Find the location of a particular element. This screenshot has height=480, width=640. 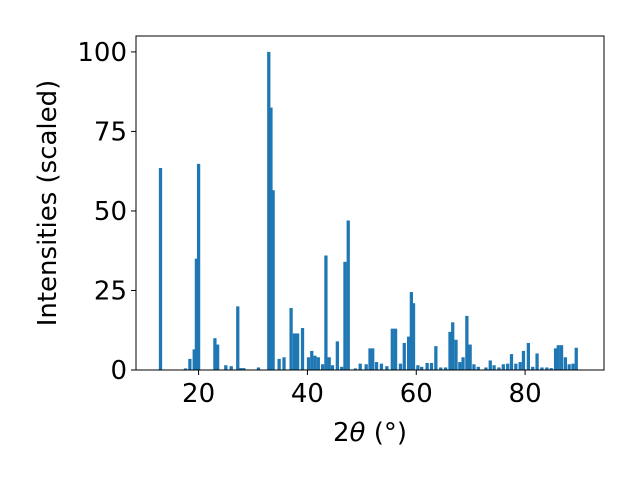

x-tick-label: 80 is located at coordinates (525, 394).